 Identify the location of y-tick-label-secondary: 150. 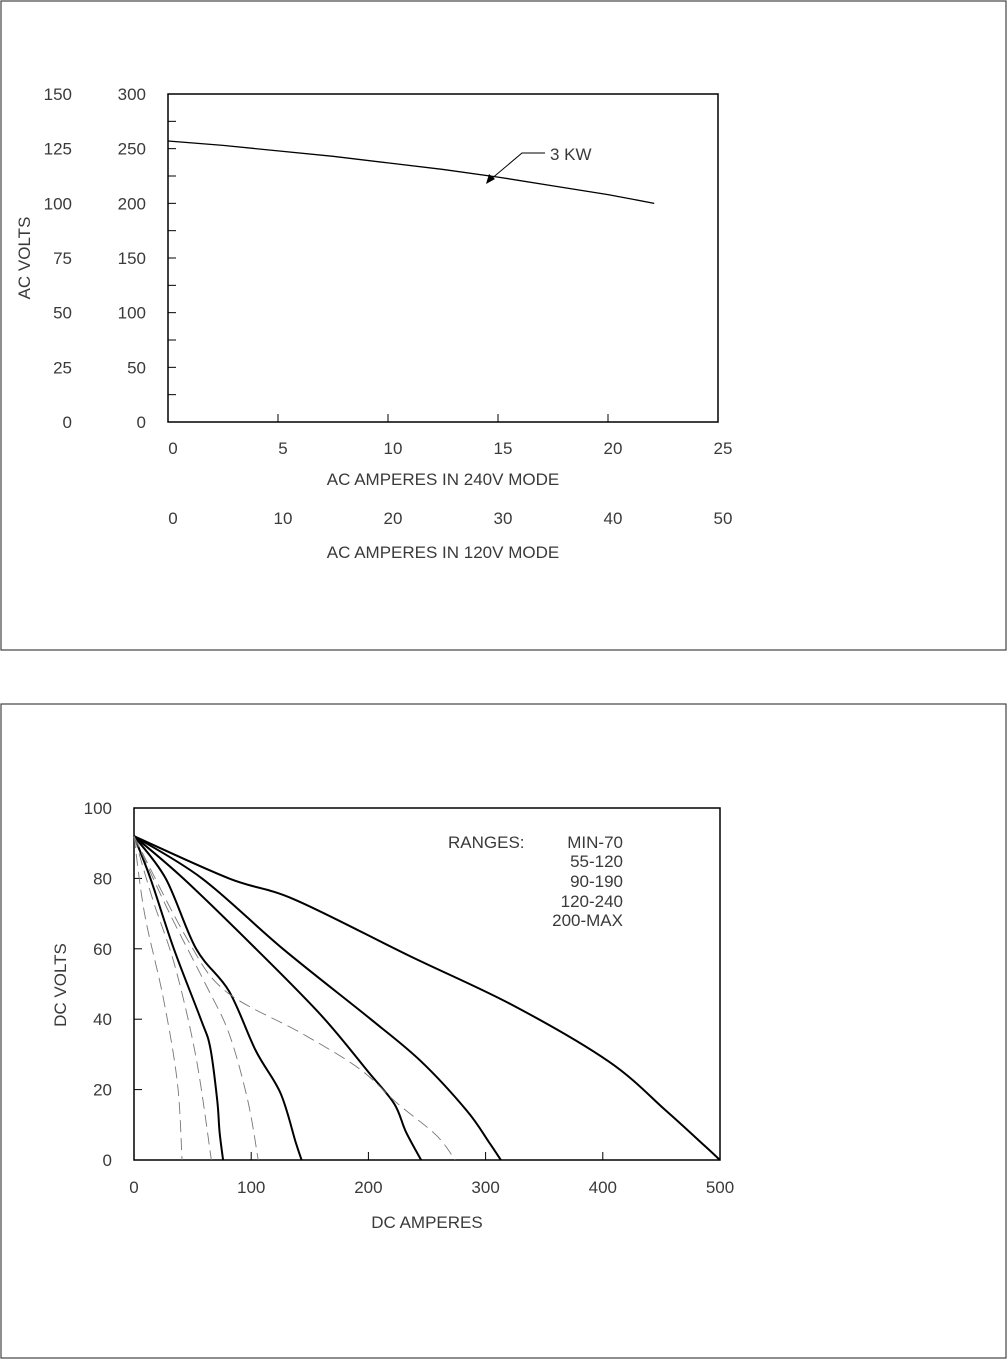
(58, 94).